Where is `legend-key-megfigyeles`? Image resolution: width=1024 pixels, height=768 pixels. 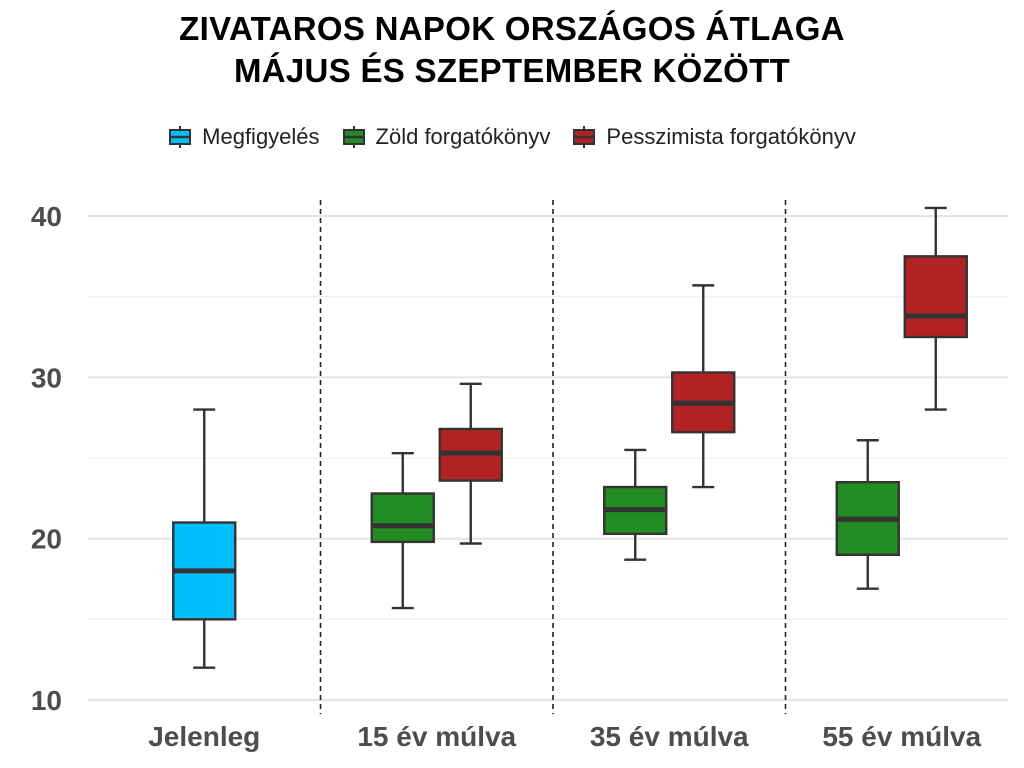 legend-key-megfigyeles is located at coordinates (180, 137).